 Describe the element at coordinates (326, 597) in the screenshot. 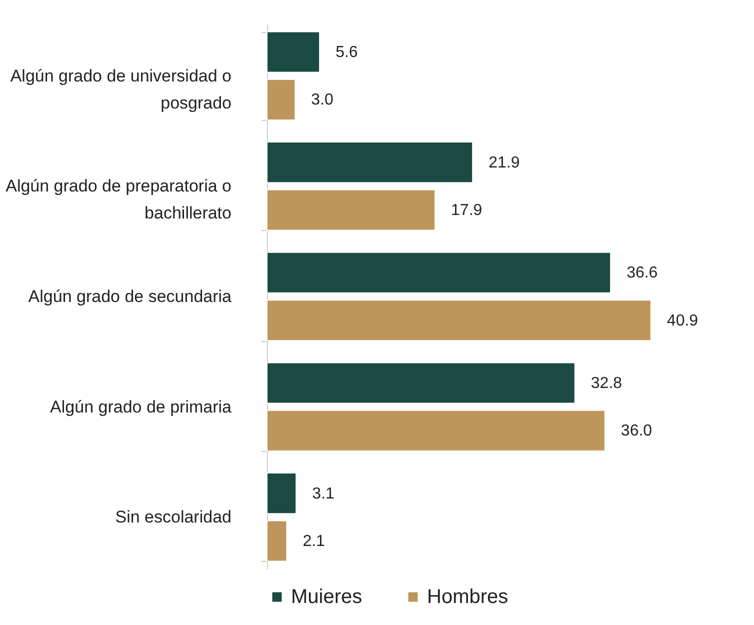

I see `legend-label: Muieres` at that location.